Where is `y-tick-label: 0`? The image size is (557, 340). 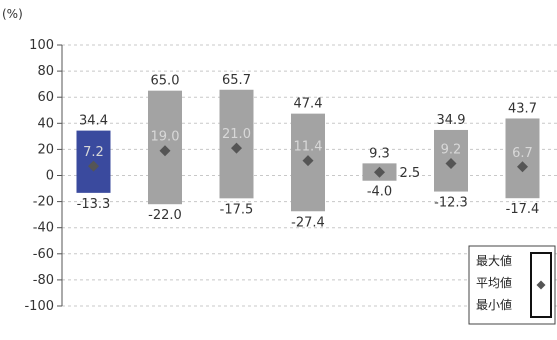 y-tick-label: 0 is located at coordinates (50, 176).